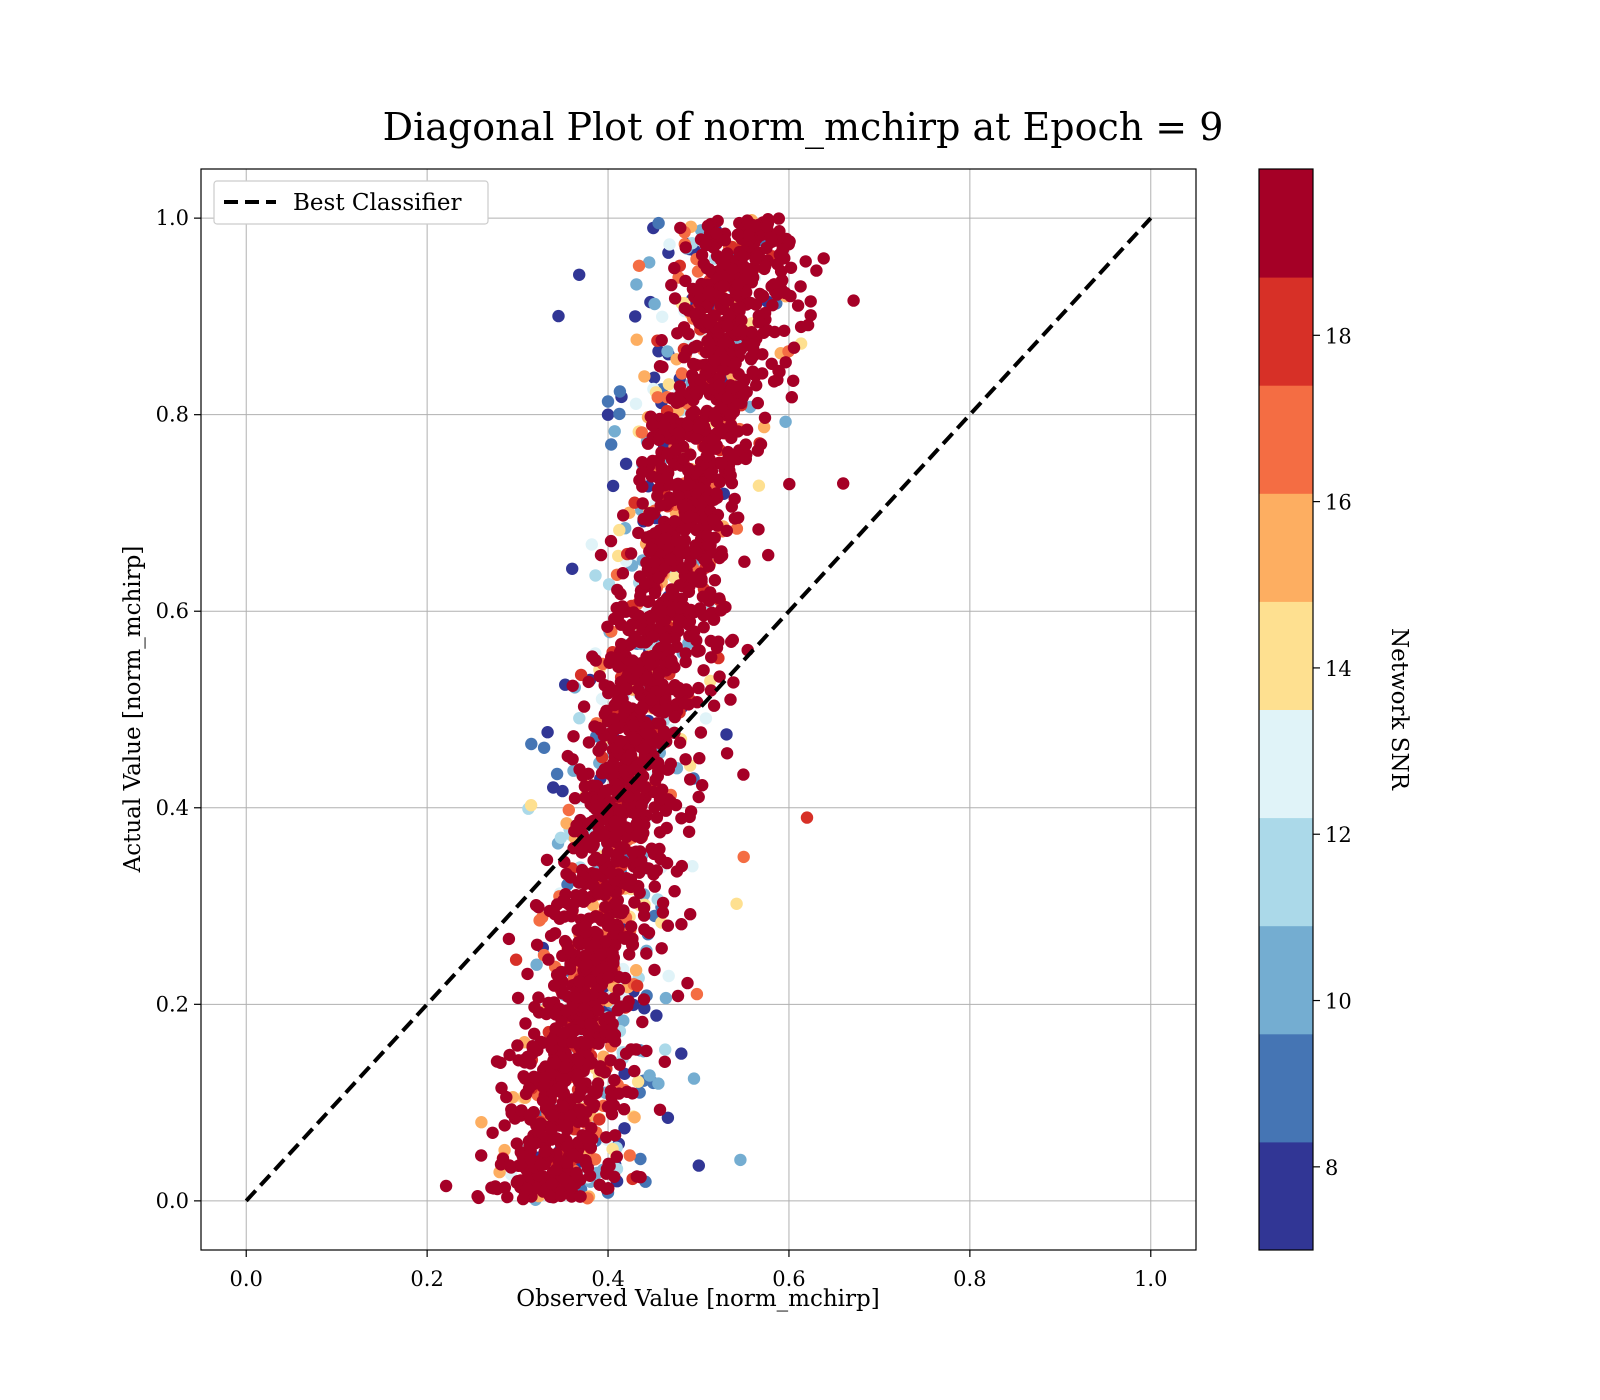 This screenshot has height=1400, width=1600. Describe the element at coordinates (178, 709) in the screenshot. I see `y-axis-ticks: 0.0 0.2 0.4 0.6 0.8 1.0` at that location.